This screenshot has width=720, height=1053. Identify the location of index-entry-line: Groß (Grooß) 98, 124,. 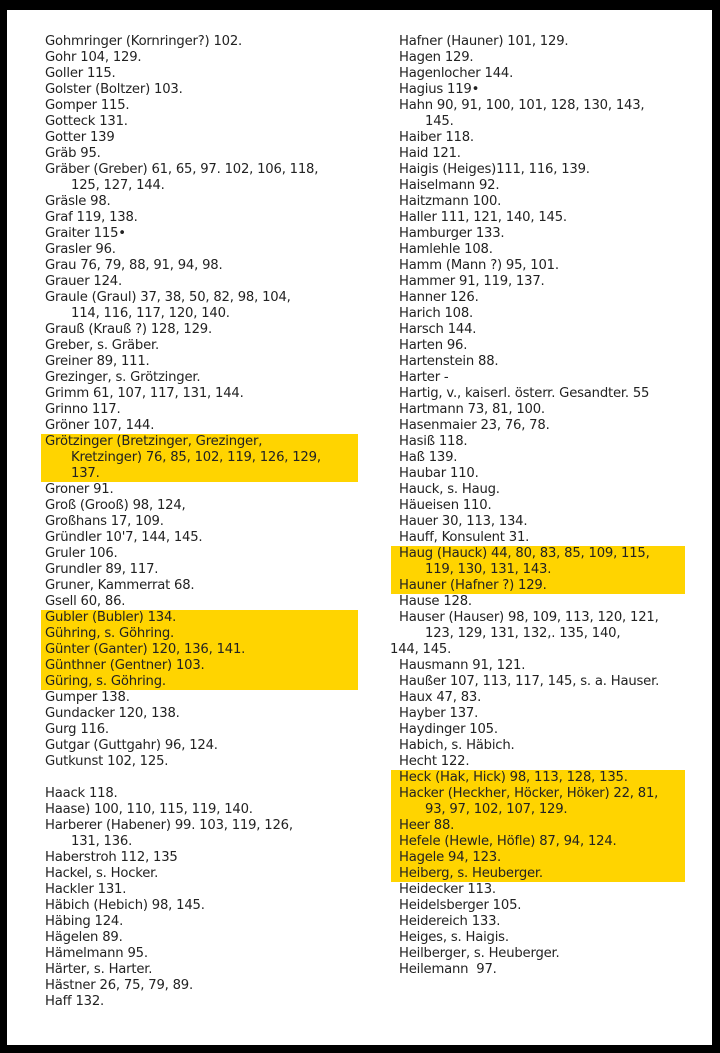
(115, 505).